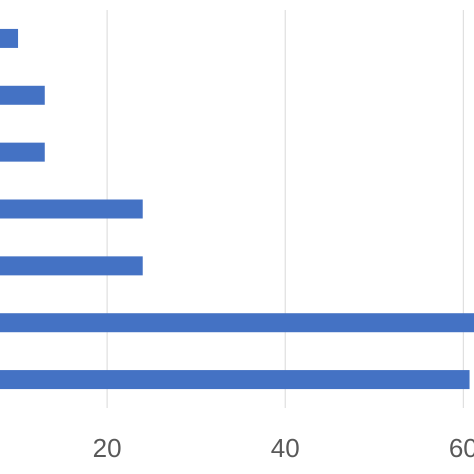 Image resolution: width=474 pixels, height=474 pixels. Describe the element at coordinates (461, 448) in the screenshot. I see `x-tick-label: 60` at that location.